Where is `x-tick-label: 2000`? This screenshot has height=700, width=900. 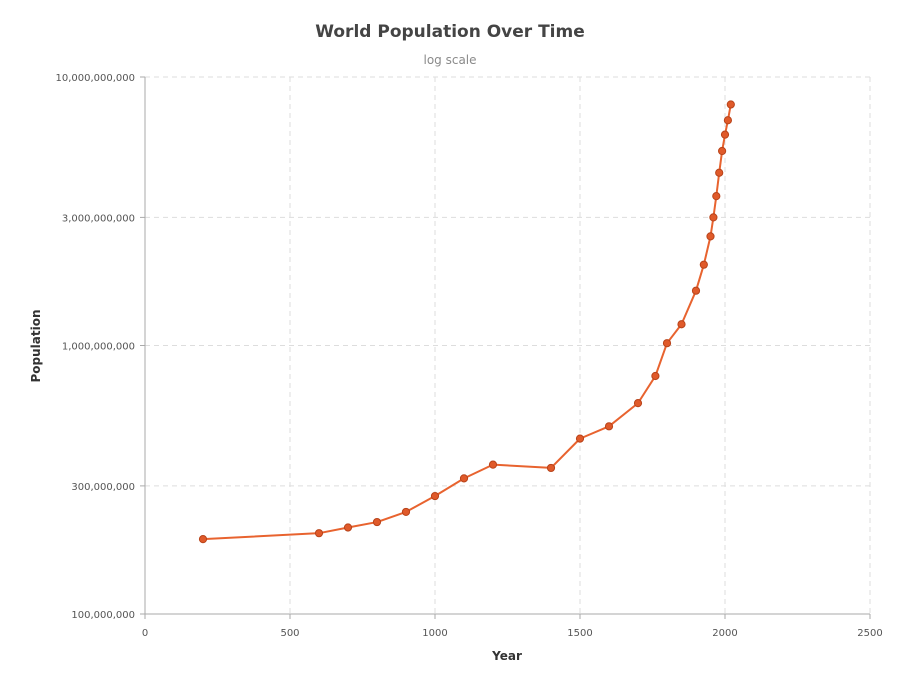 x-tick-label: 2000 is located at coordinates (724, 633).